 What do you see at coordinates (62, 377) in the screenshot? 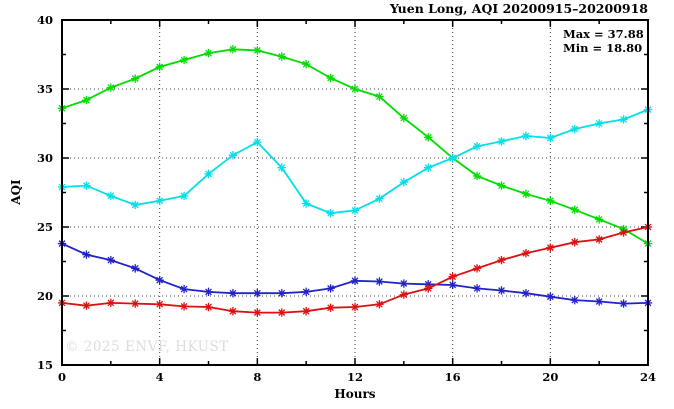
I see `x-tick-label: 0` at bounding box center [62, 377].